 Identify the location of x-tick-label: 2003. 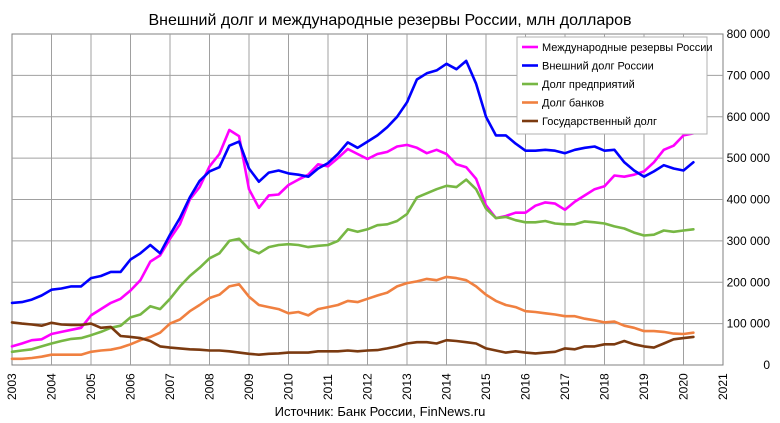
(12, 386).